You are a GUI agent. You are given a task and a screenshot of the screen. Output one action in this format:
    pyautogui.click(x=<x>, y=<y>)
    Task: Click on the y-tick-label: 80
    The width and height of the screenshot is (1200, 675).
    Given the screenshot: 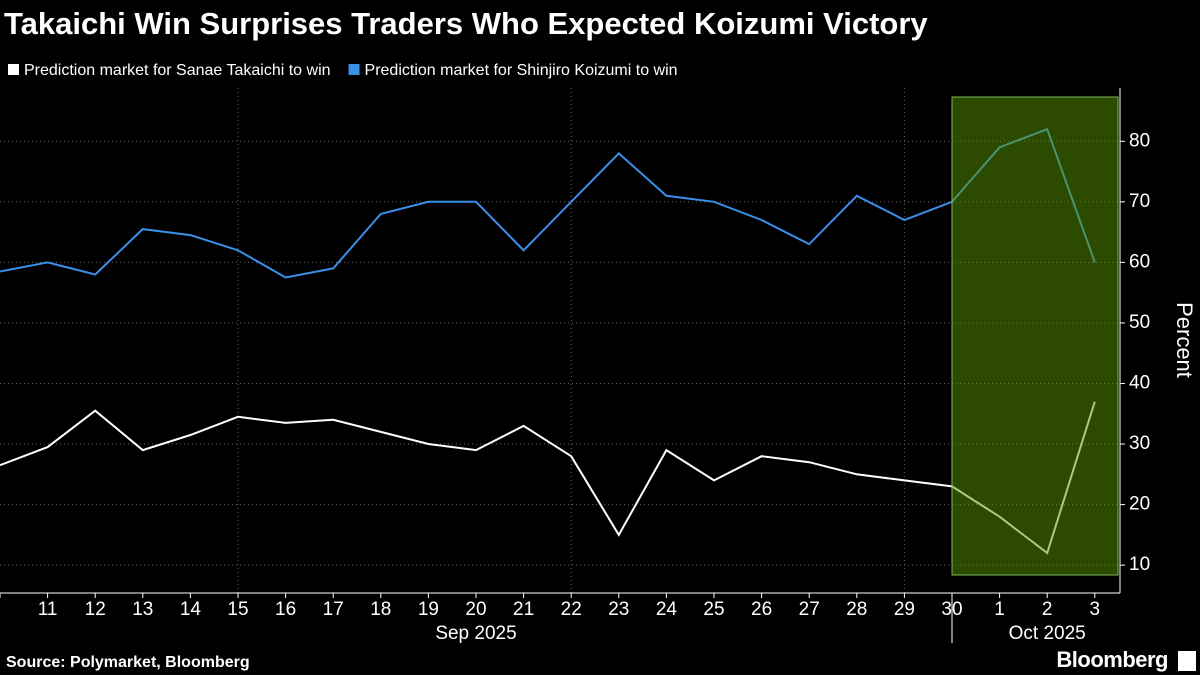 What is the action you would take?
    pyautogui.click(x=1139, y=140)
    